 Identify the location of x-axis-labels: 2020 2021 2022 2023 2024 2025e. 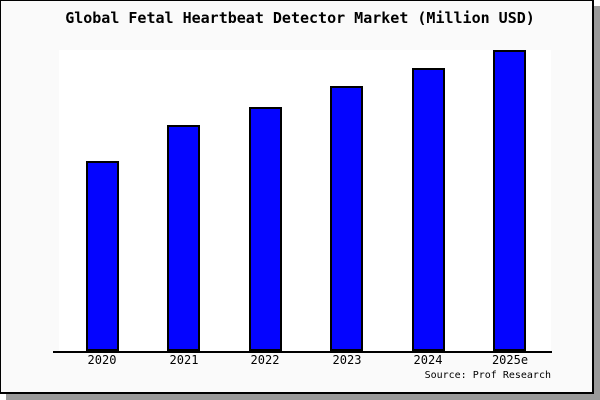
(305, 361).